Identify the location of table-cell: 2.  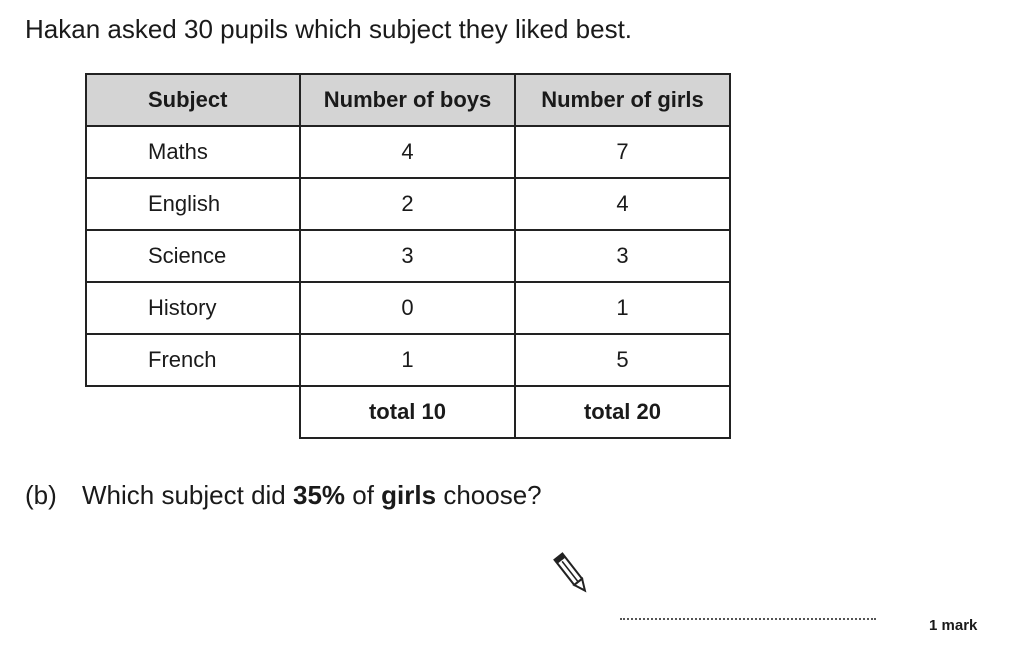
(407, 204).